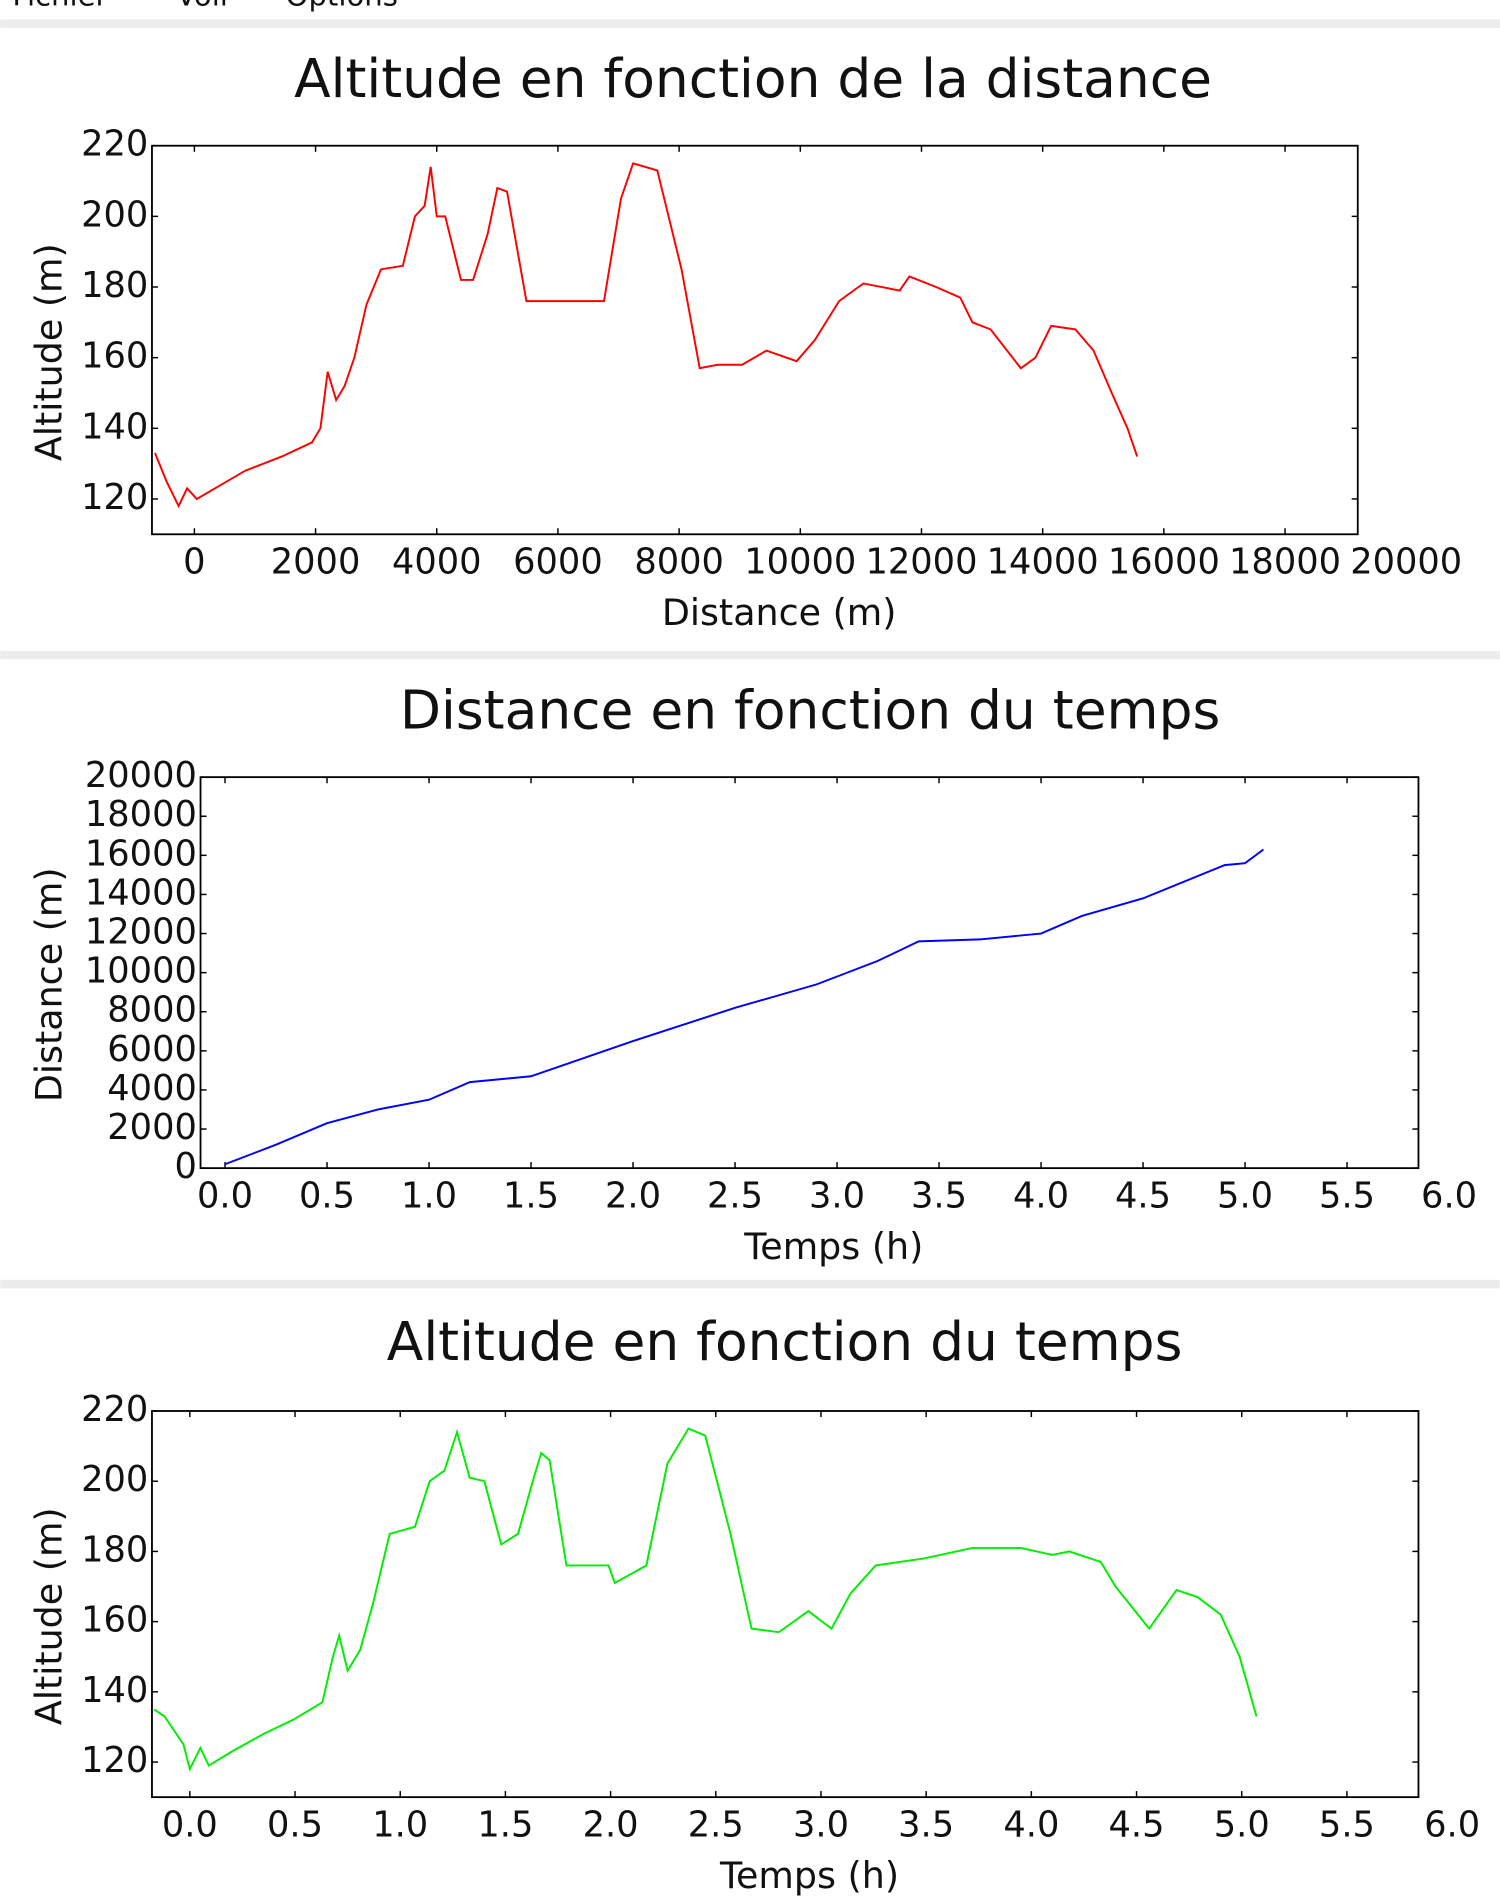  What do you see at coordinates (558, 561) in the screenshot?
I see `x-tick-label: 6000` at bounding box center [558, 561].